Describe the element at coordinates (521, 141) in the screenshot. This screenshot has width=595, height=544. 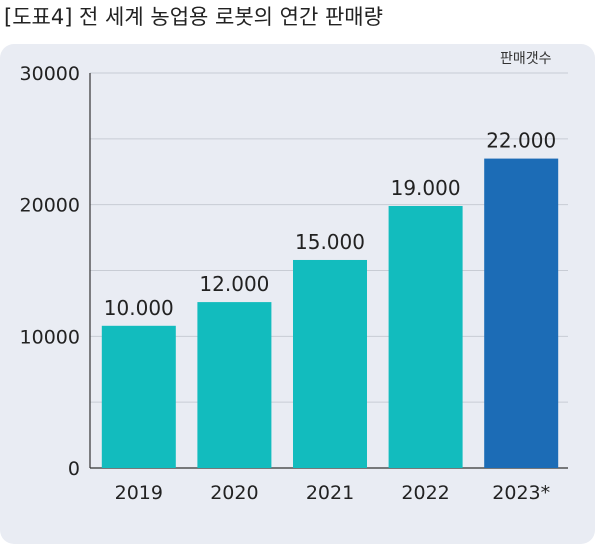
I see `data-label: 22.000` at that location.